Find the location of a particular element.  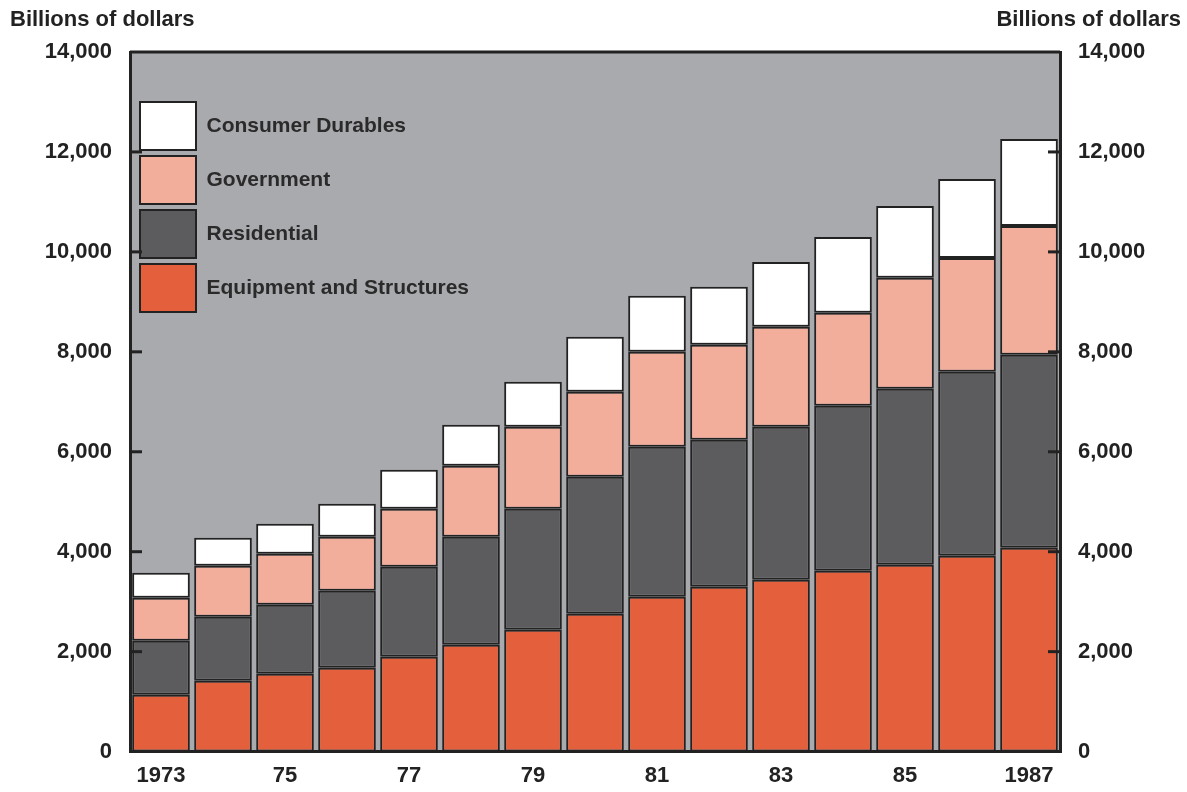

x-tick-label: 1973 is located at coordinates (161, 774).